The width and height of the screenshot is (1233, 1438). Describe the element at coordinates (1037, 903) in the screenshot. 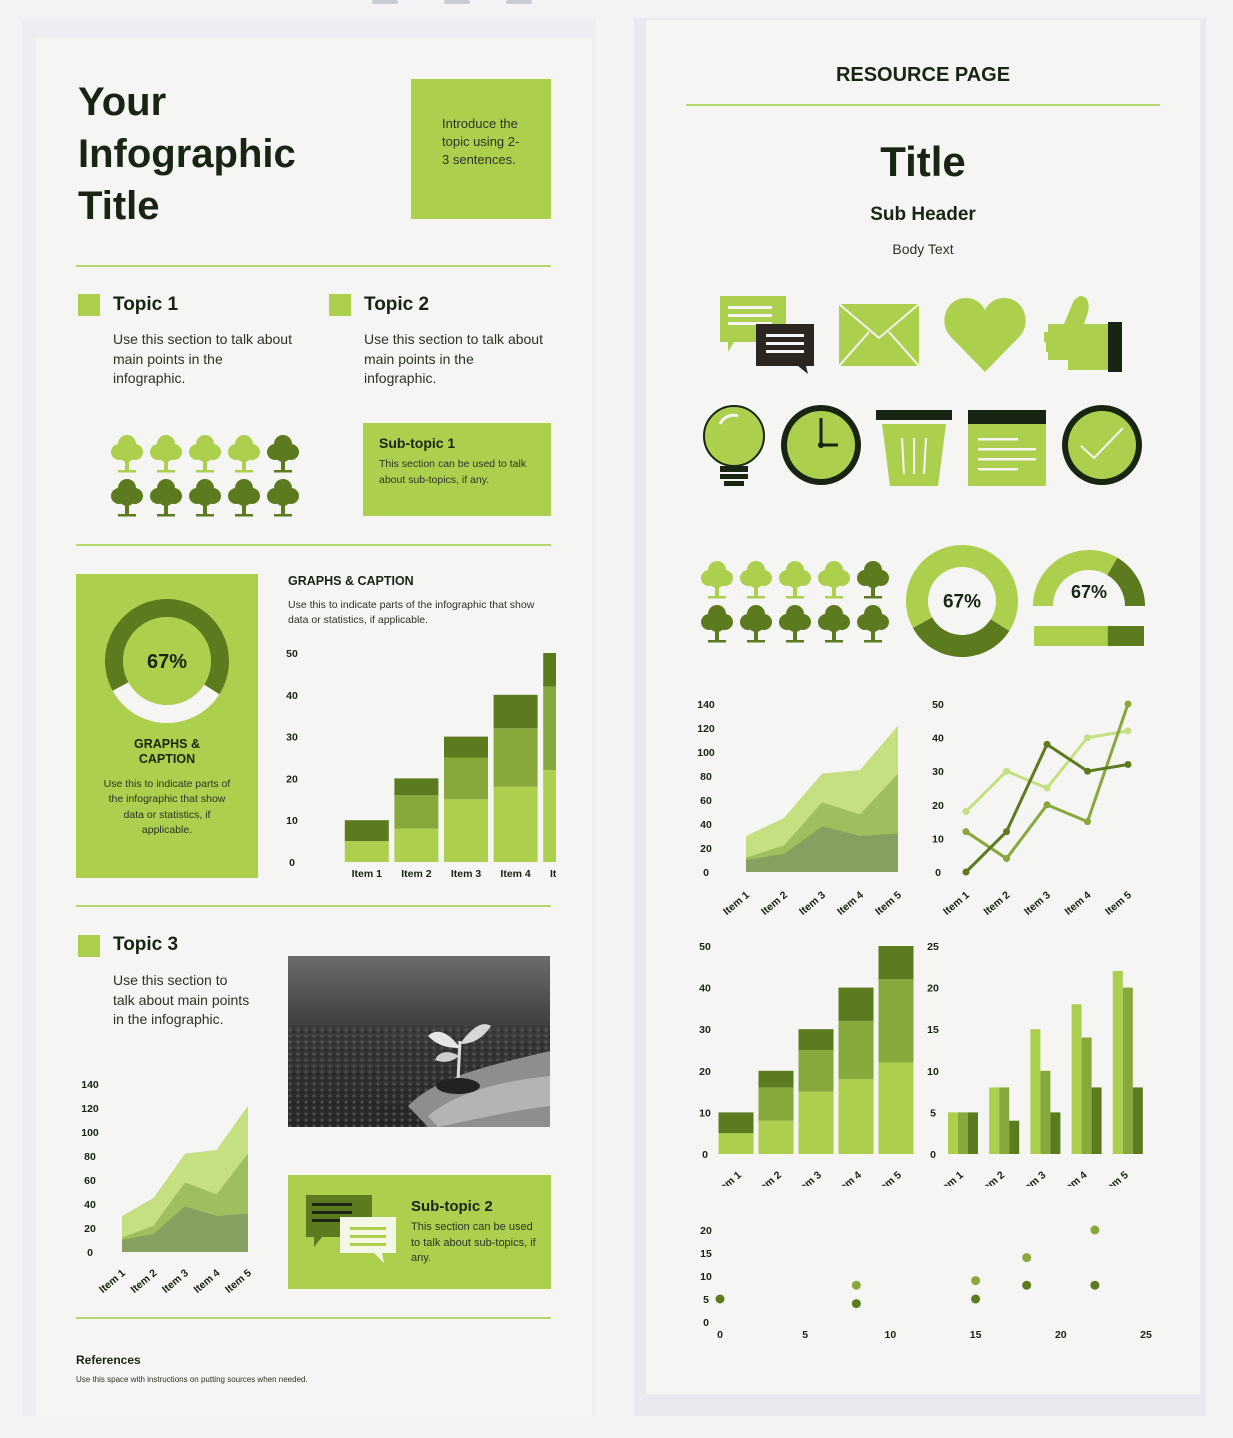

I see `x-tick-label: Item 3` at that location.